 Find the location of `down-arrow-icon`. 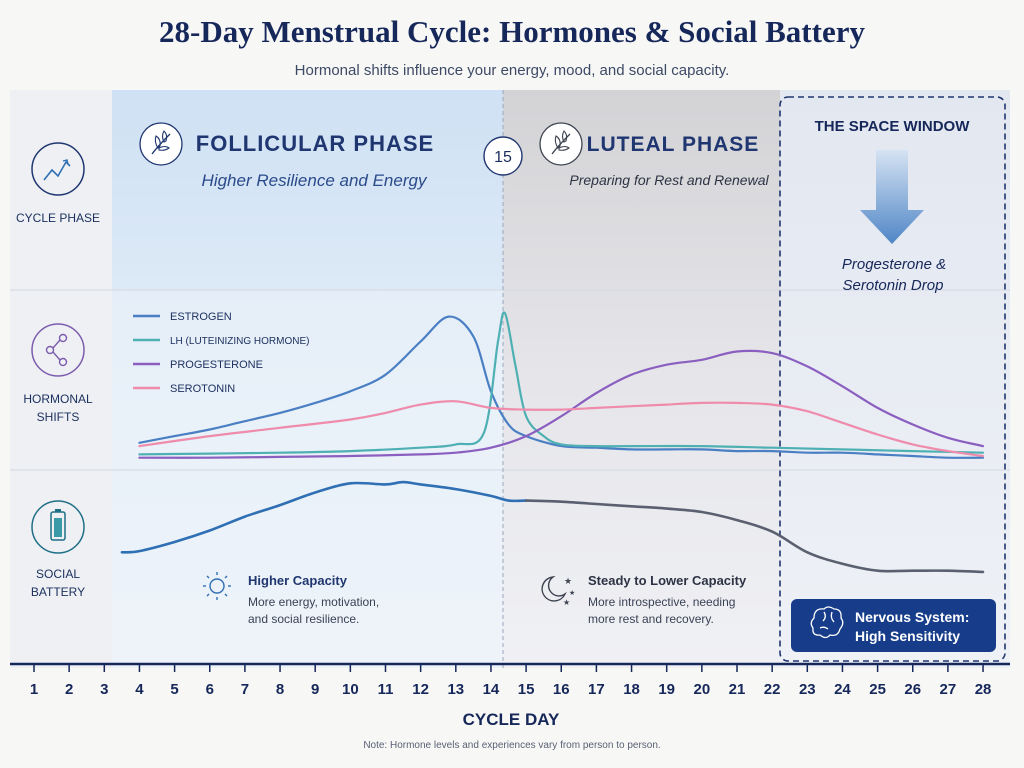

down-arrow-icon is located at coordinates (892, 197).